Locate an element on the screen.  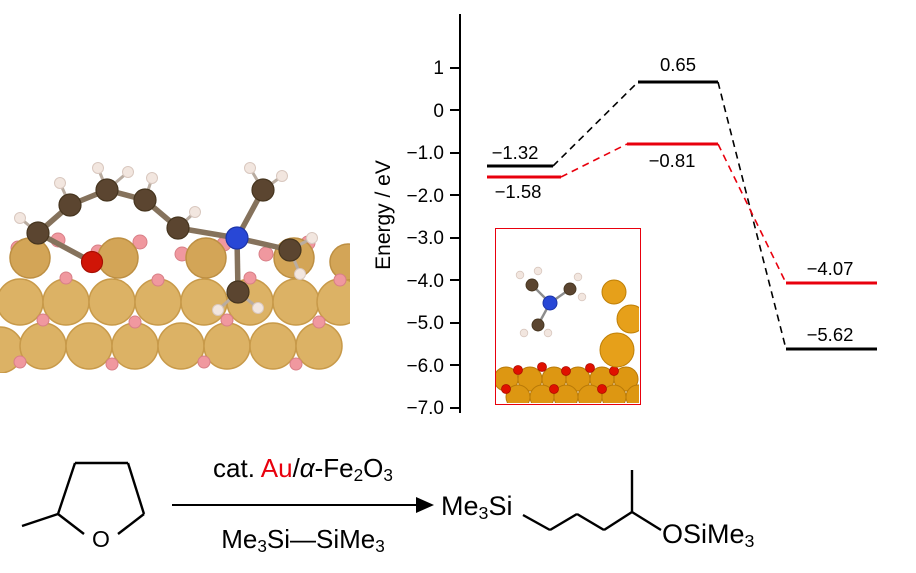
substrate-structure: O is located at coordinates (83, 506).